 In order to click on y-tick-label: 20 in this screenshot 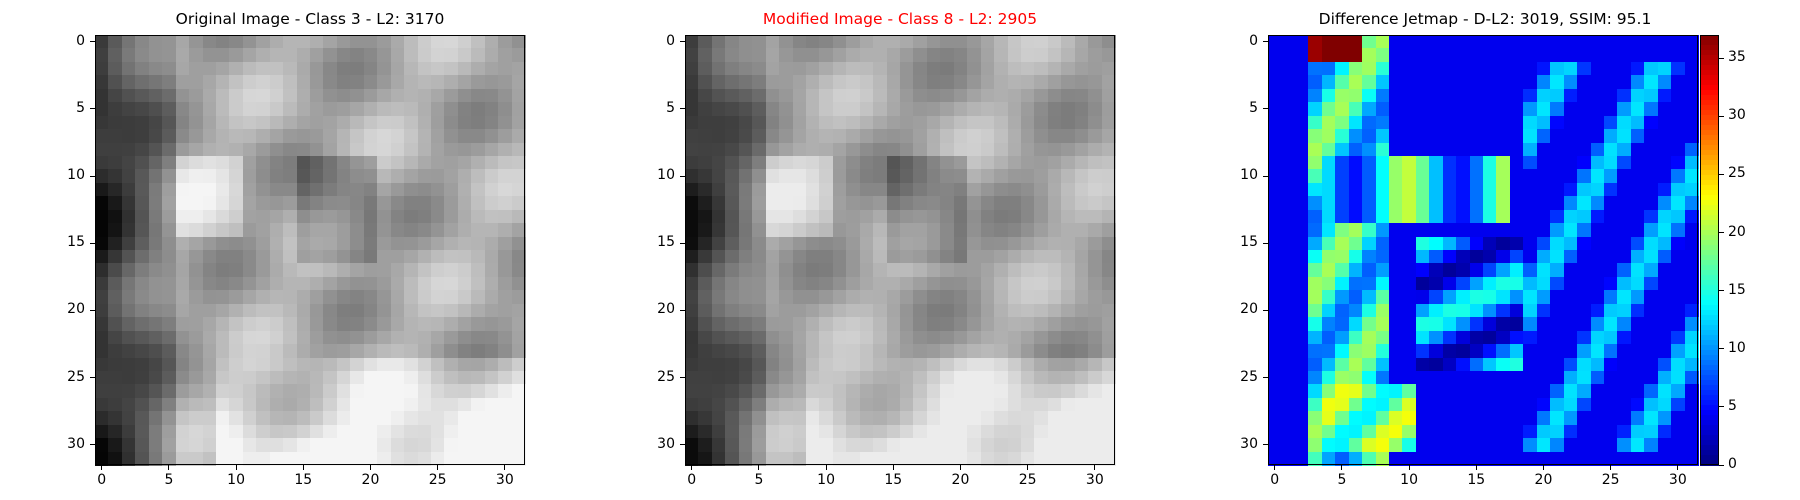, I will do `click(666, 309)`.